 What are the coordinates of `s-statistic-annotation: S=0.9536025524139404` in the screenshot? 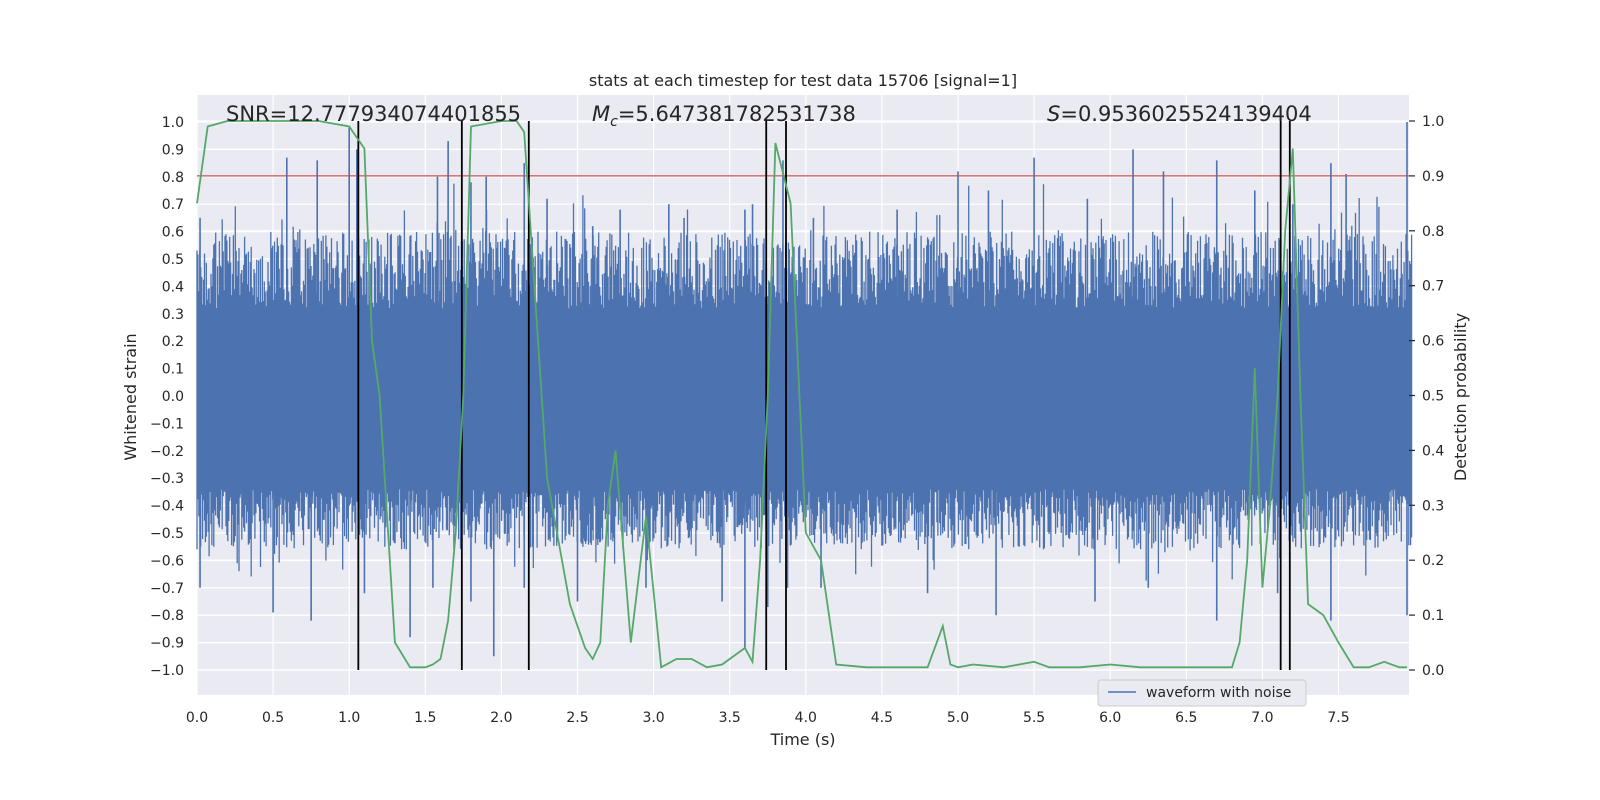 It's located at (1179, 114).